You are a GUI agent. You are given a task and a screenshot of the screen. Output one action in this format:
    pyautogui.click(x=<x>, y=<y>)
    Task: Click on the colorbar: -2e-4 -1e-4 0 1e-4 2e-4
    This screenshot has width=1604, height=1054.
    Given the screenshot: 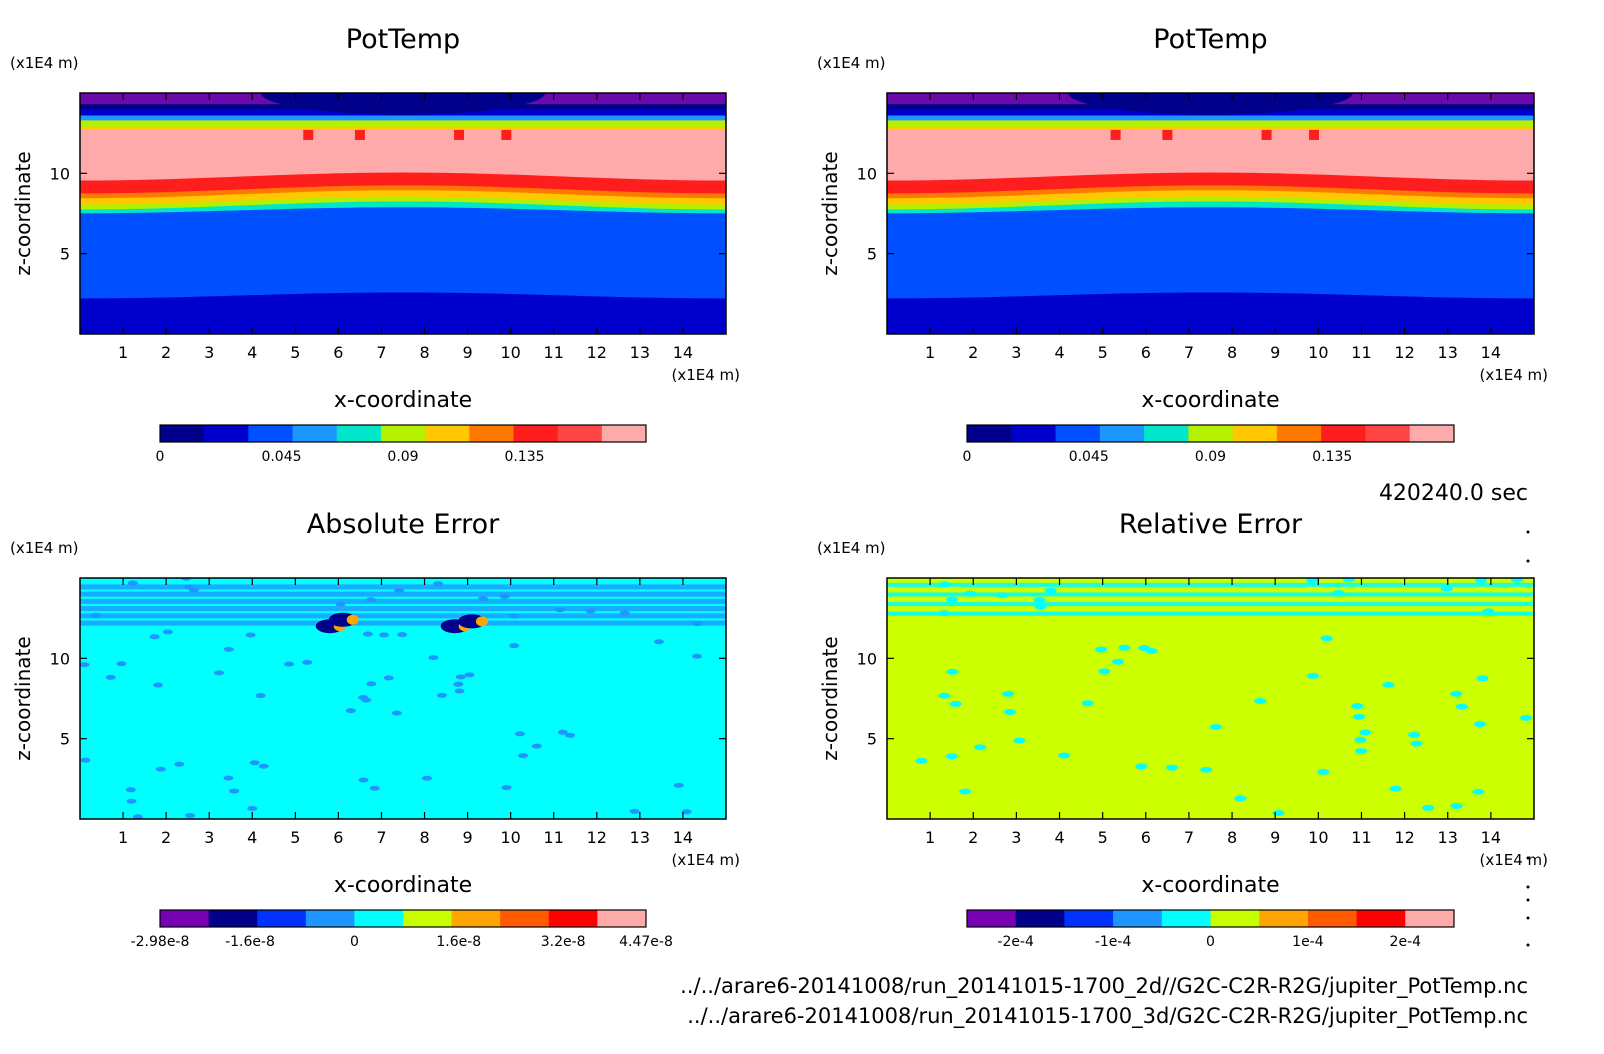 What is the action you would take?
    pyautogui.click(x=1210, y=929)
    